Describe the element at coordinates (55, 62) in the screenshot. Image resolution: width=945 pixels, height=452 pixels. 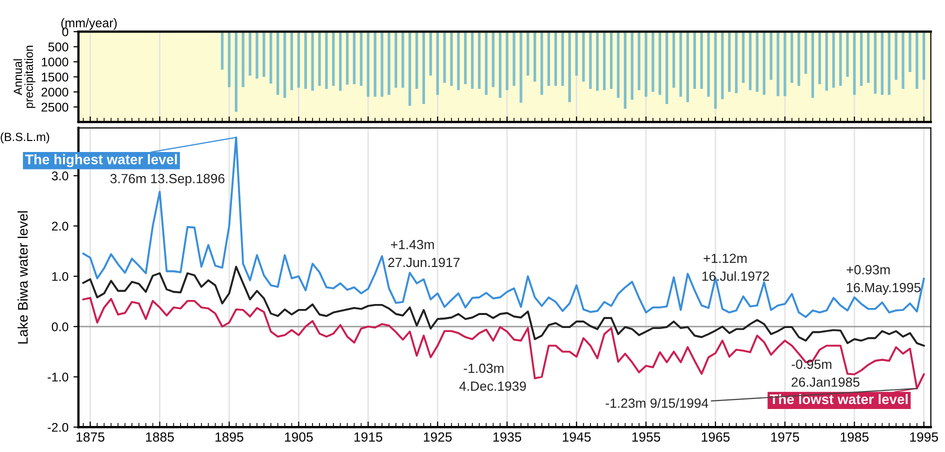
I see `y-tick-label: 1000` at that location.